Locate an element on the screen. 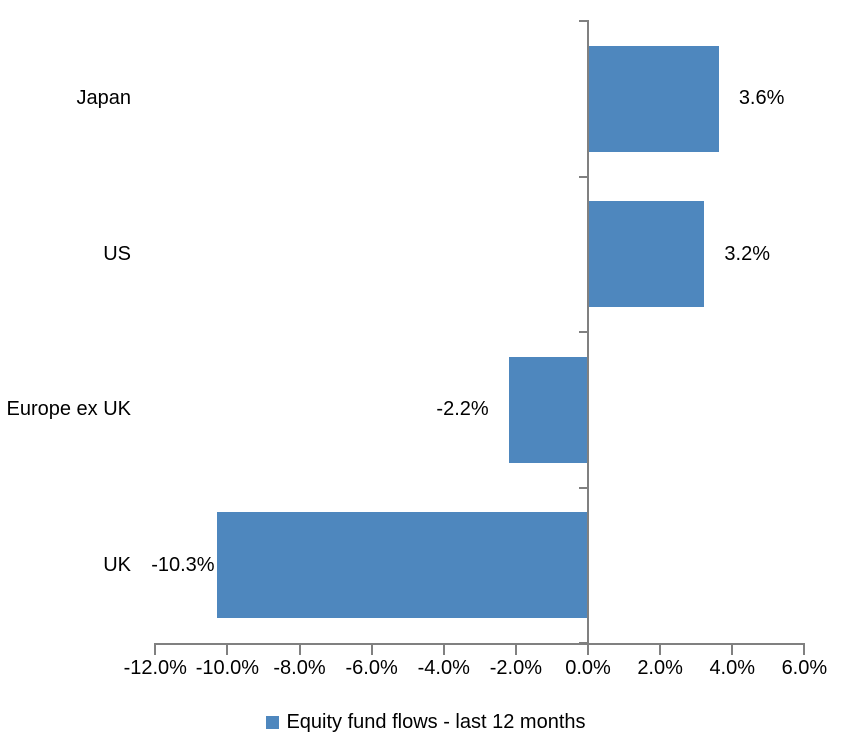  x-tick-label: 0.0% is located at coordinates (588, 668).